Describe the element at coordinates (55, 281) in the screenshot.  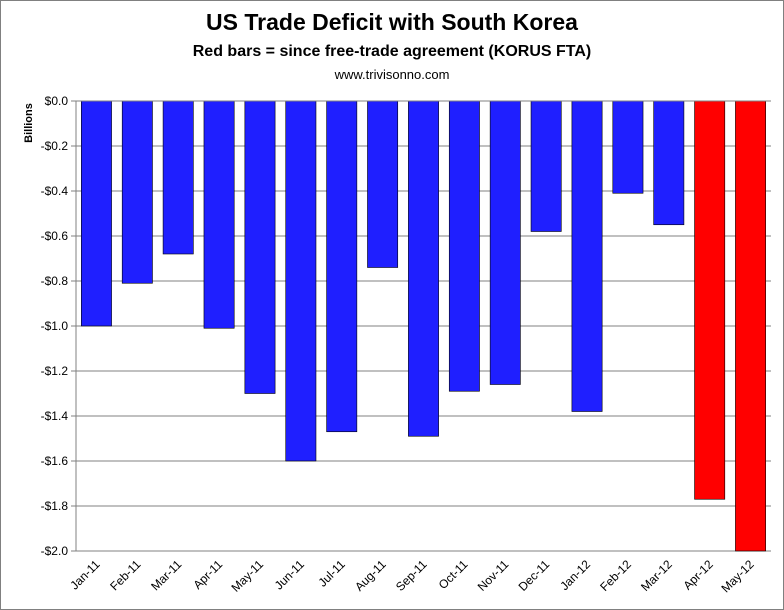
I see `y-tick-label: -$0.8` at that location.